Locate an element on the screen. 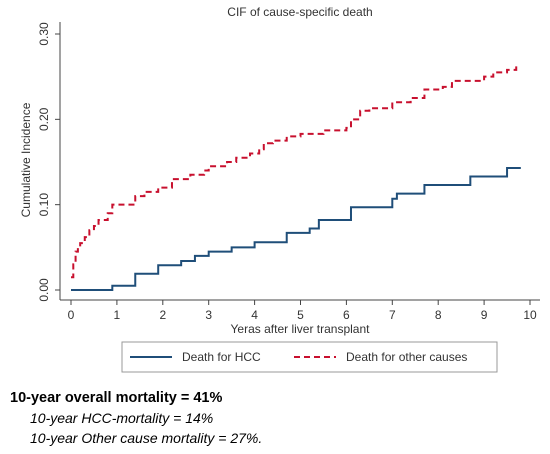 This screenshot has width=550, height=454. x-tick-label: 3 is located at coordinates (208, 315).